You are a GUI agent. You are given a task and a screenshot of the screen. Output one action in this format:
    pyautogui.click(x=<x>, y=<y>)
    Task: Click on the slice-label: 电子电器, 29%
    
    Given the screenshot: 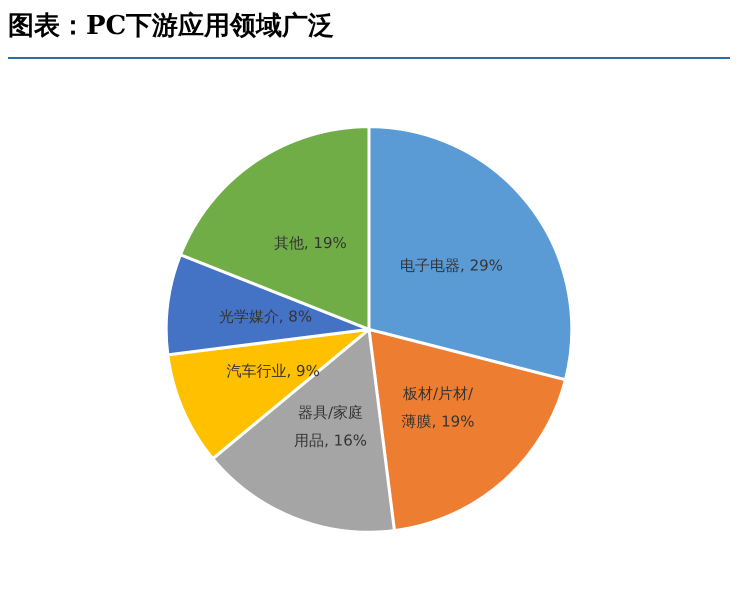 What is the action you would take?
    pyautogui.click(x=451, y=265)
    